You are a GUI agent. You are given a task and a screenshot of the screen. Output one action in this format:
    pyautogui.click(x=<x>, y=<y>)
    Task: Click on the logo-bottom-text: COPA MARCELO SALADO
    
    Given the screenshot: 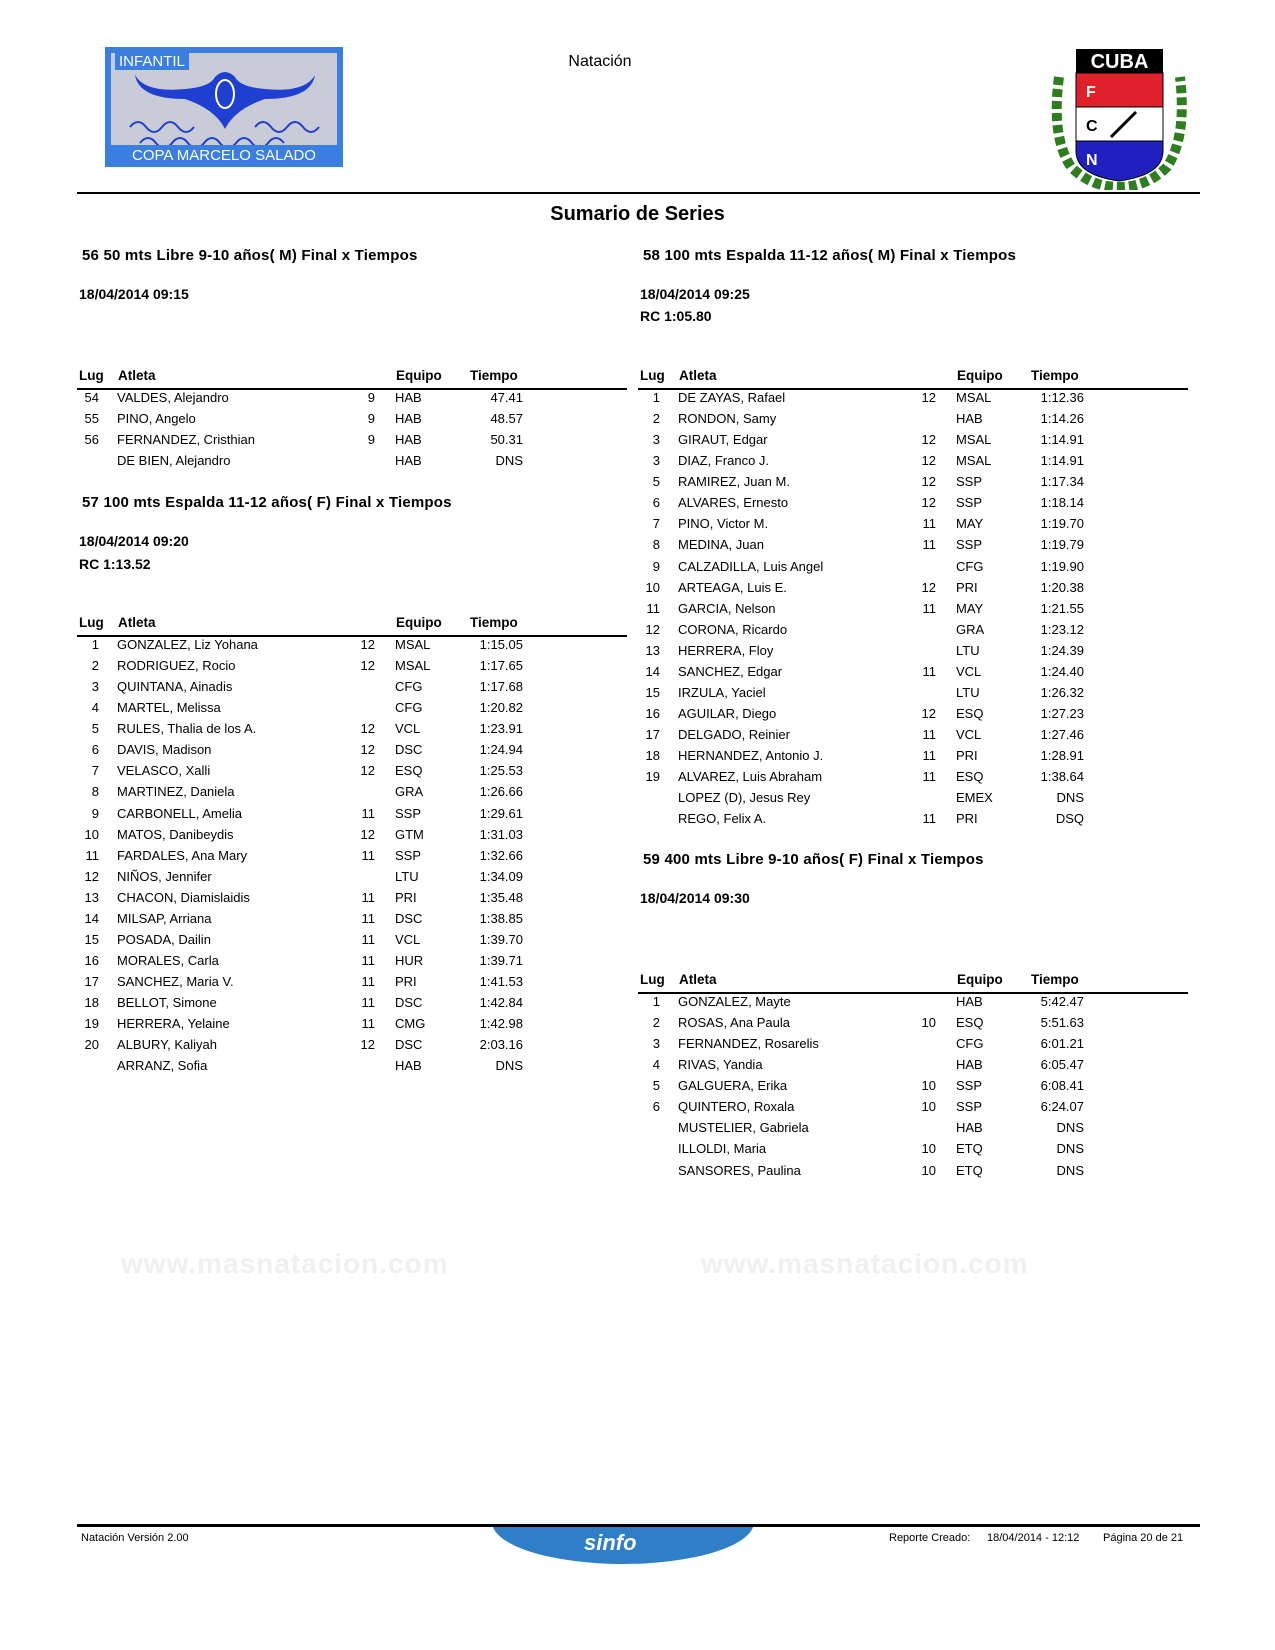 What is the action you would take?
    pyautogui.click(x=224, y=156)
    